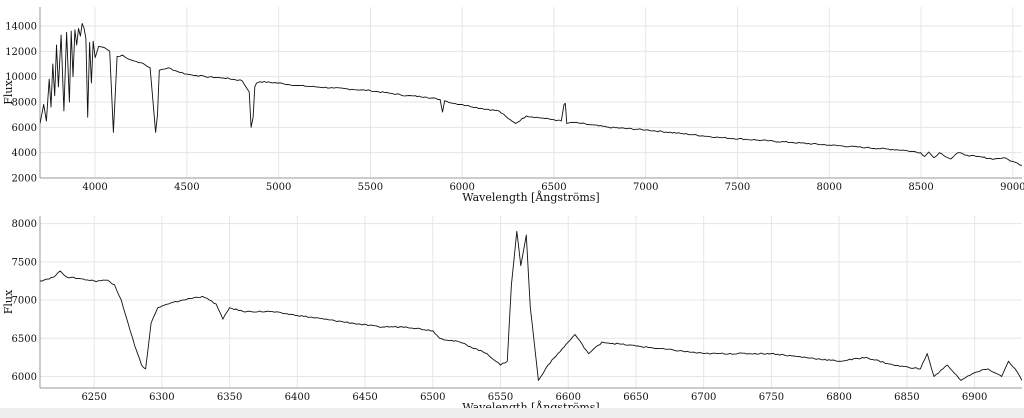  What do you see at coordinates (21, 77) in the screenshot?
I see `y-tick-label: 10000` at bounding box center [21, 77].